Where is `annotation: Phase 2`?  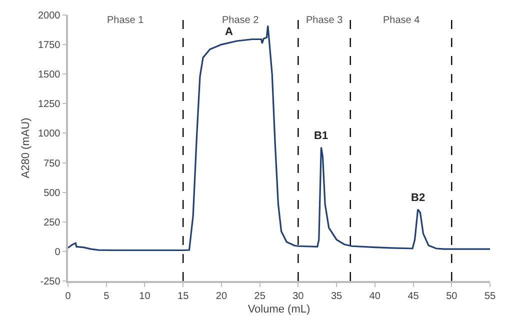
annotation: Phase 2 is located at coordinates (241, 20).